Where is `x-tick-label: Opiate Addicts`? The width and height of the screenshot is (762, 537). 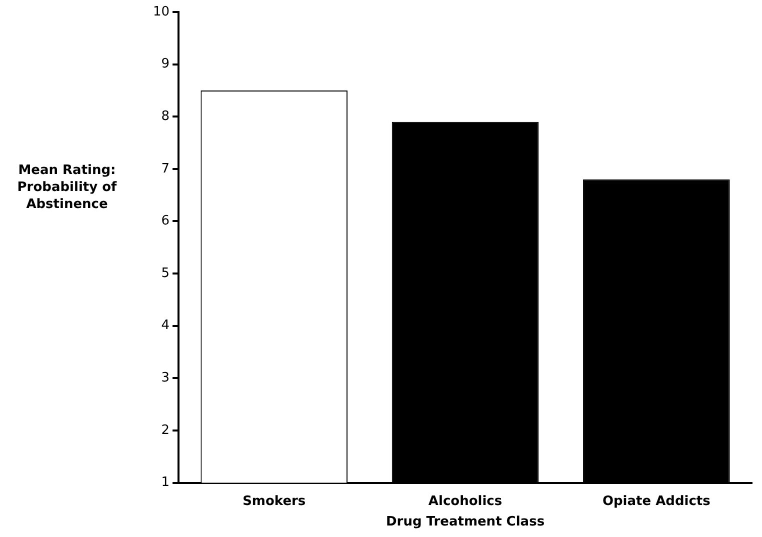 x-tick-label: Opiate Addicts is located at coordinates (656, 501).